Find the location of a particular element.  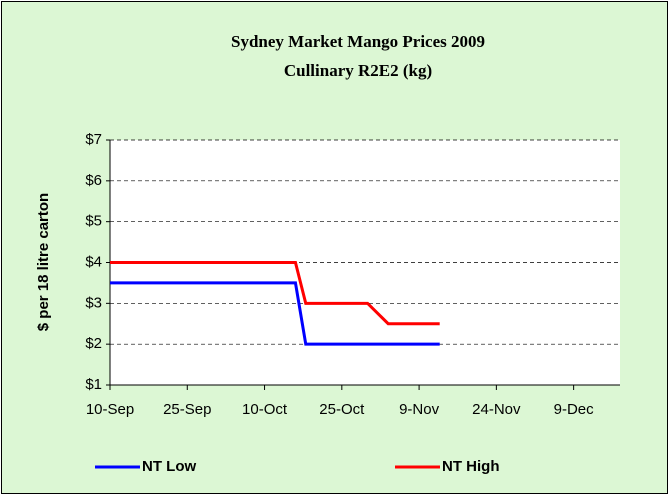

x-tick-label: 10-Oct is located at coordinates (265, 409).